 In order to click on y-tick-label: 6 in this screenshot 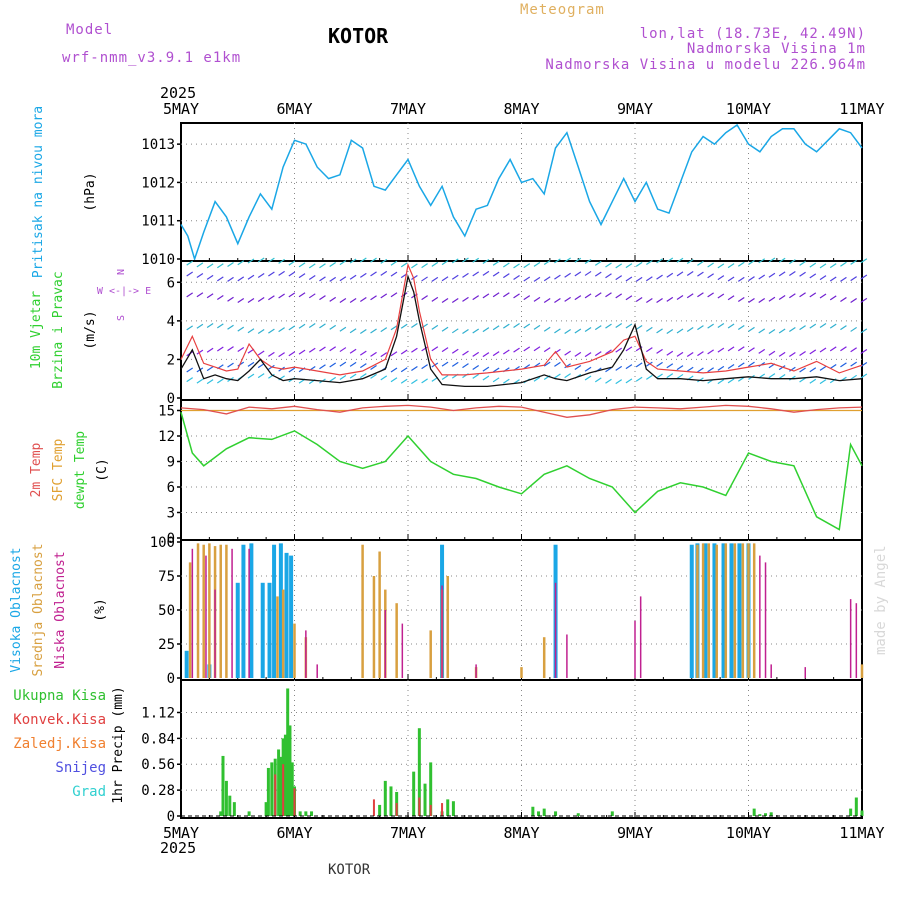, I will do `click(171, 283)`.